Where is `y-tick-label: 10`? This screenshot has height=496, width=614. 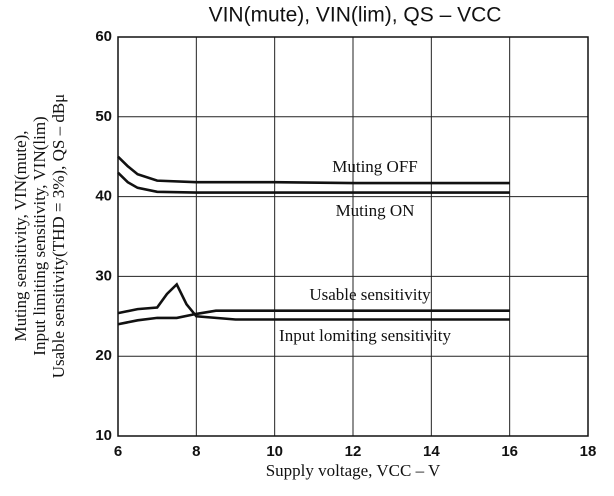 y-tick-label: 10 is located at coordinates (103, 435).